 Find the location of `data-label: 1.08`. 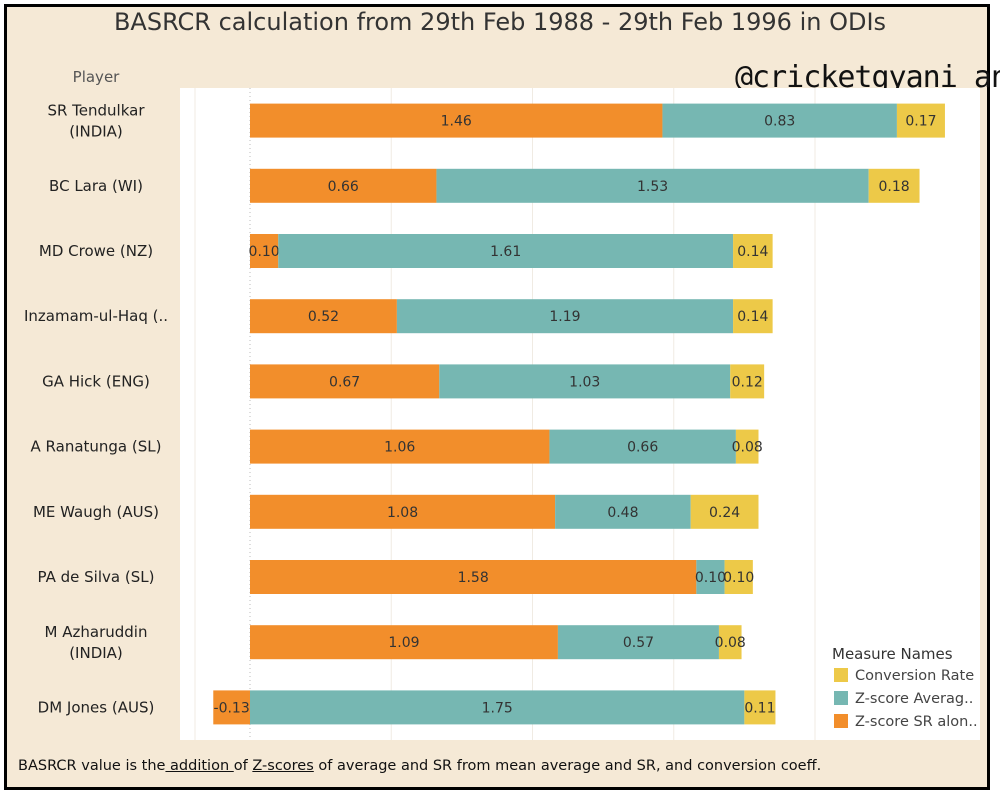

data-label: 1.08 is located at coordinates (402, 513).